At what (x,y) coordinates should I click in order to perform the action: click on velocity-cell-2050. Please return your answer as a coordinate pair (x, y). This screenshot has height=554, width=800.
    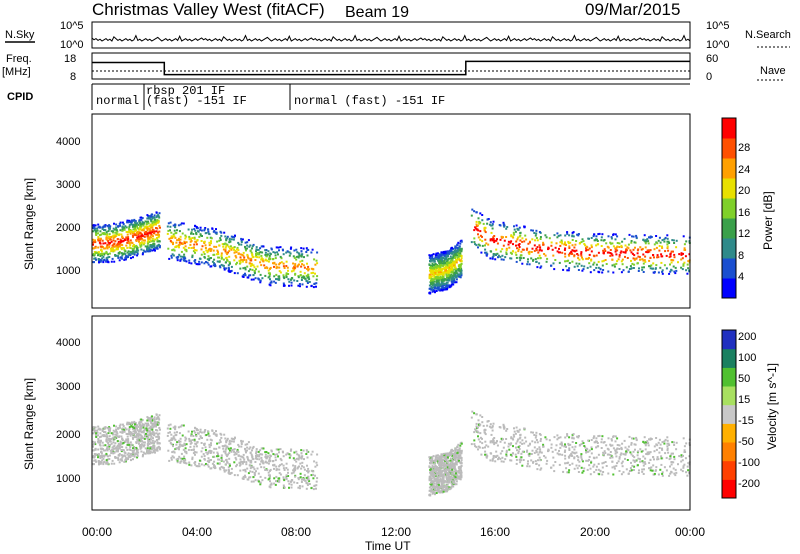
    Looking at the image, I should click on (443, 489).